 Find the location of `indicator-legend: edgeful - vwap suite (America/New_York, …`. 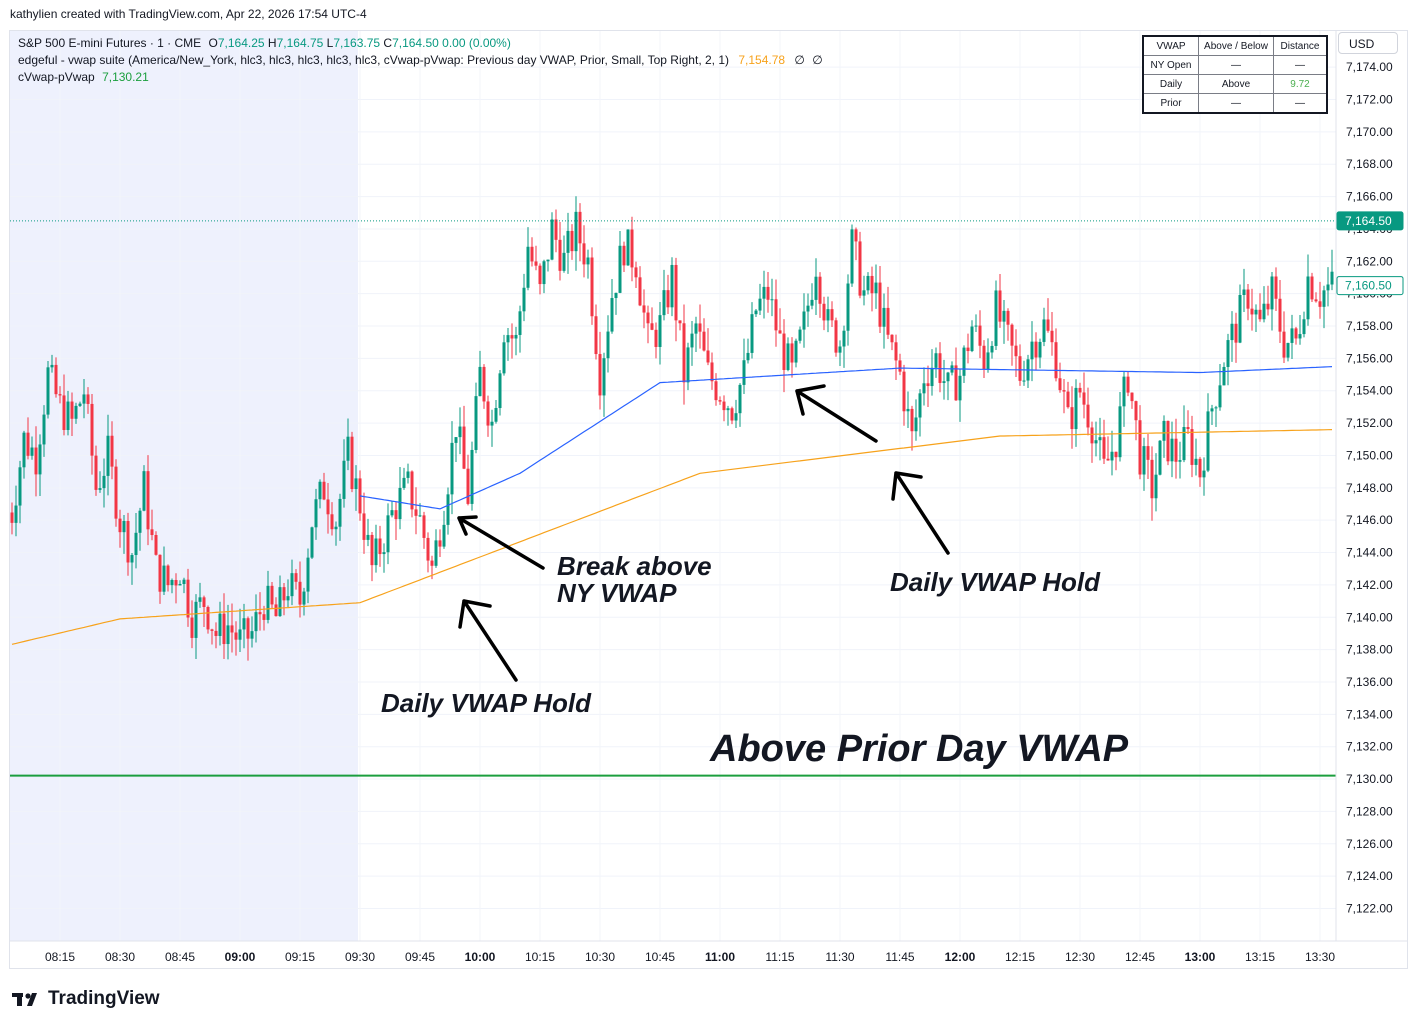

indicator-legend: edgeful - vwap suite (America/New_York, … is located at coordinates (420, 60).